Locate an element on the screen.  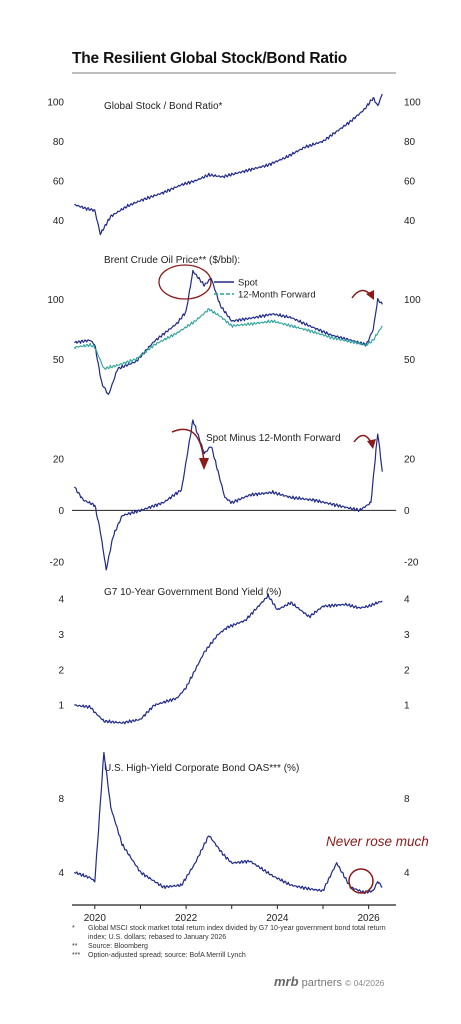
brand-logo: mrb partners © 04/2026 is located at coordinates (329, 981).